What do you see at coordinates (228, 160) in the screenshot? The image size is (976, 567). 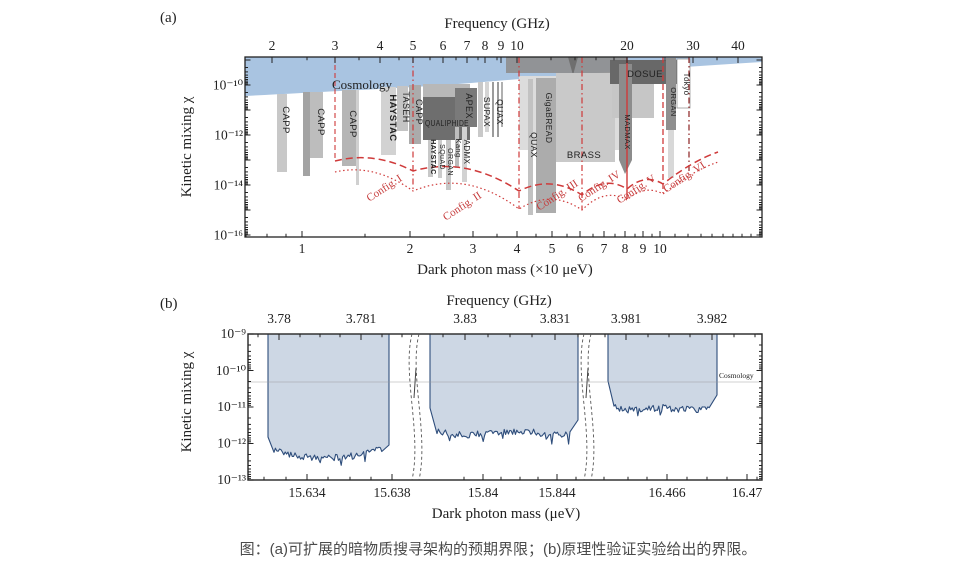 I see `panel-a-chi-tick-labels: 10⁻¹⁰ 10⁻¹² 10⁻¹⁴ 10⁻¹⁶` at bounding box center [228, 160].